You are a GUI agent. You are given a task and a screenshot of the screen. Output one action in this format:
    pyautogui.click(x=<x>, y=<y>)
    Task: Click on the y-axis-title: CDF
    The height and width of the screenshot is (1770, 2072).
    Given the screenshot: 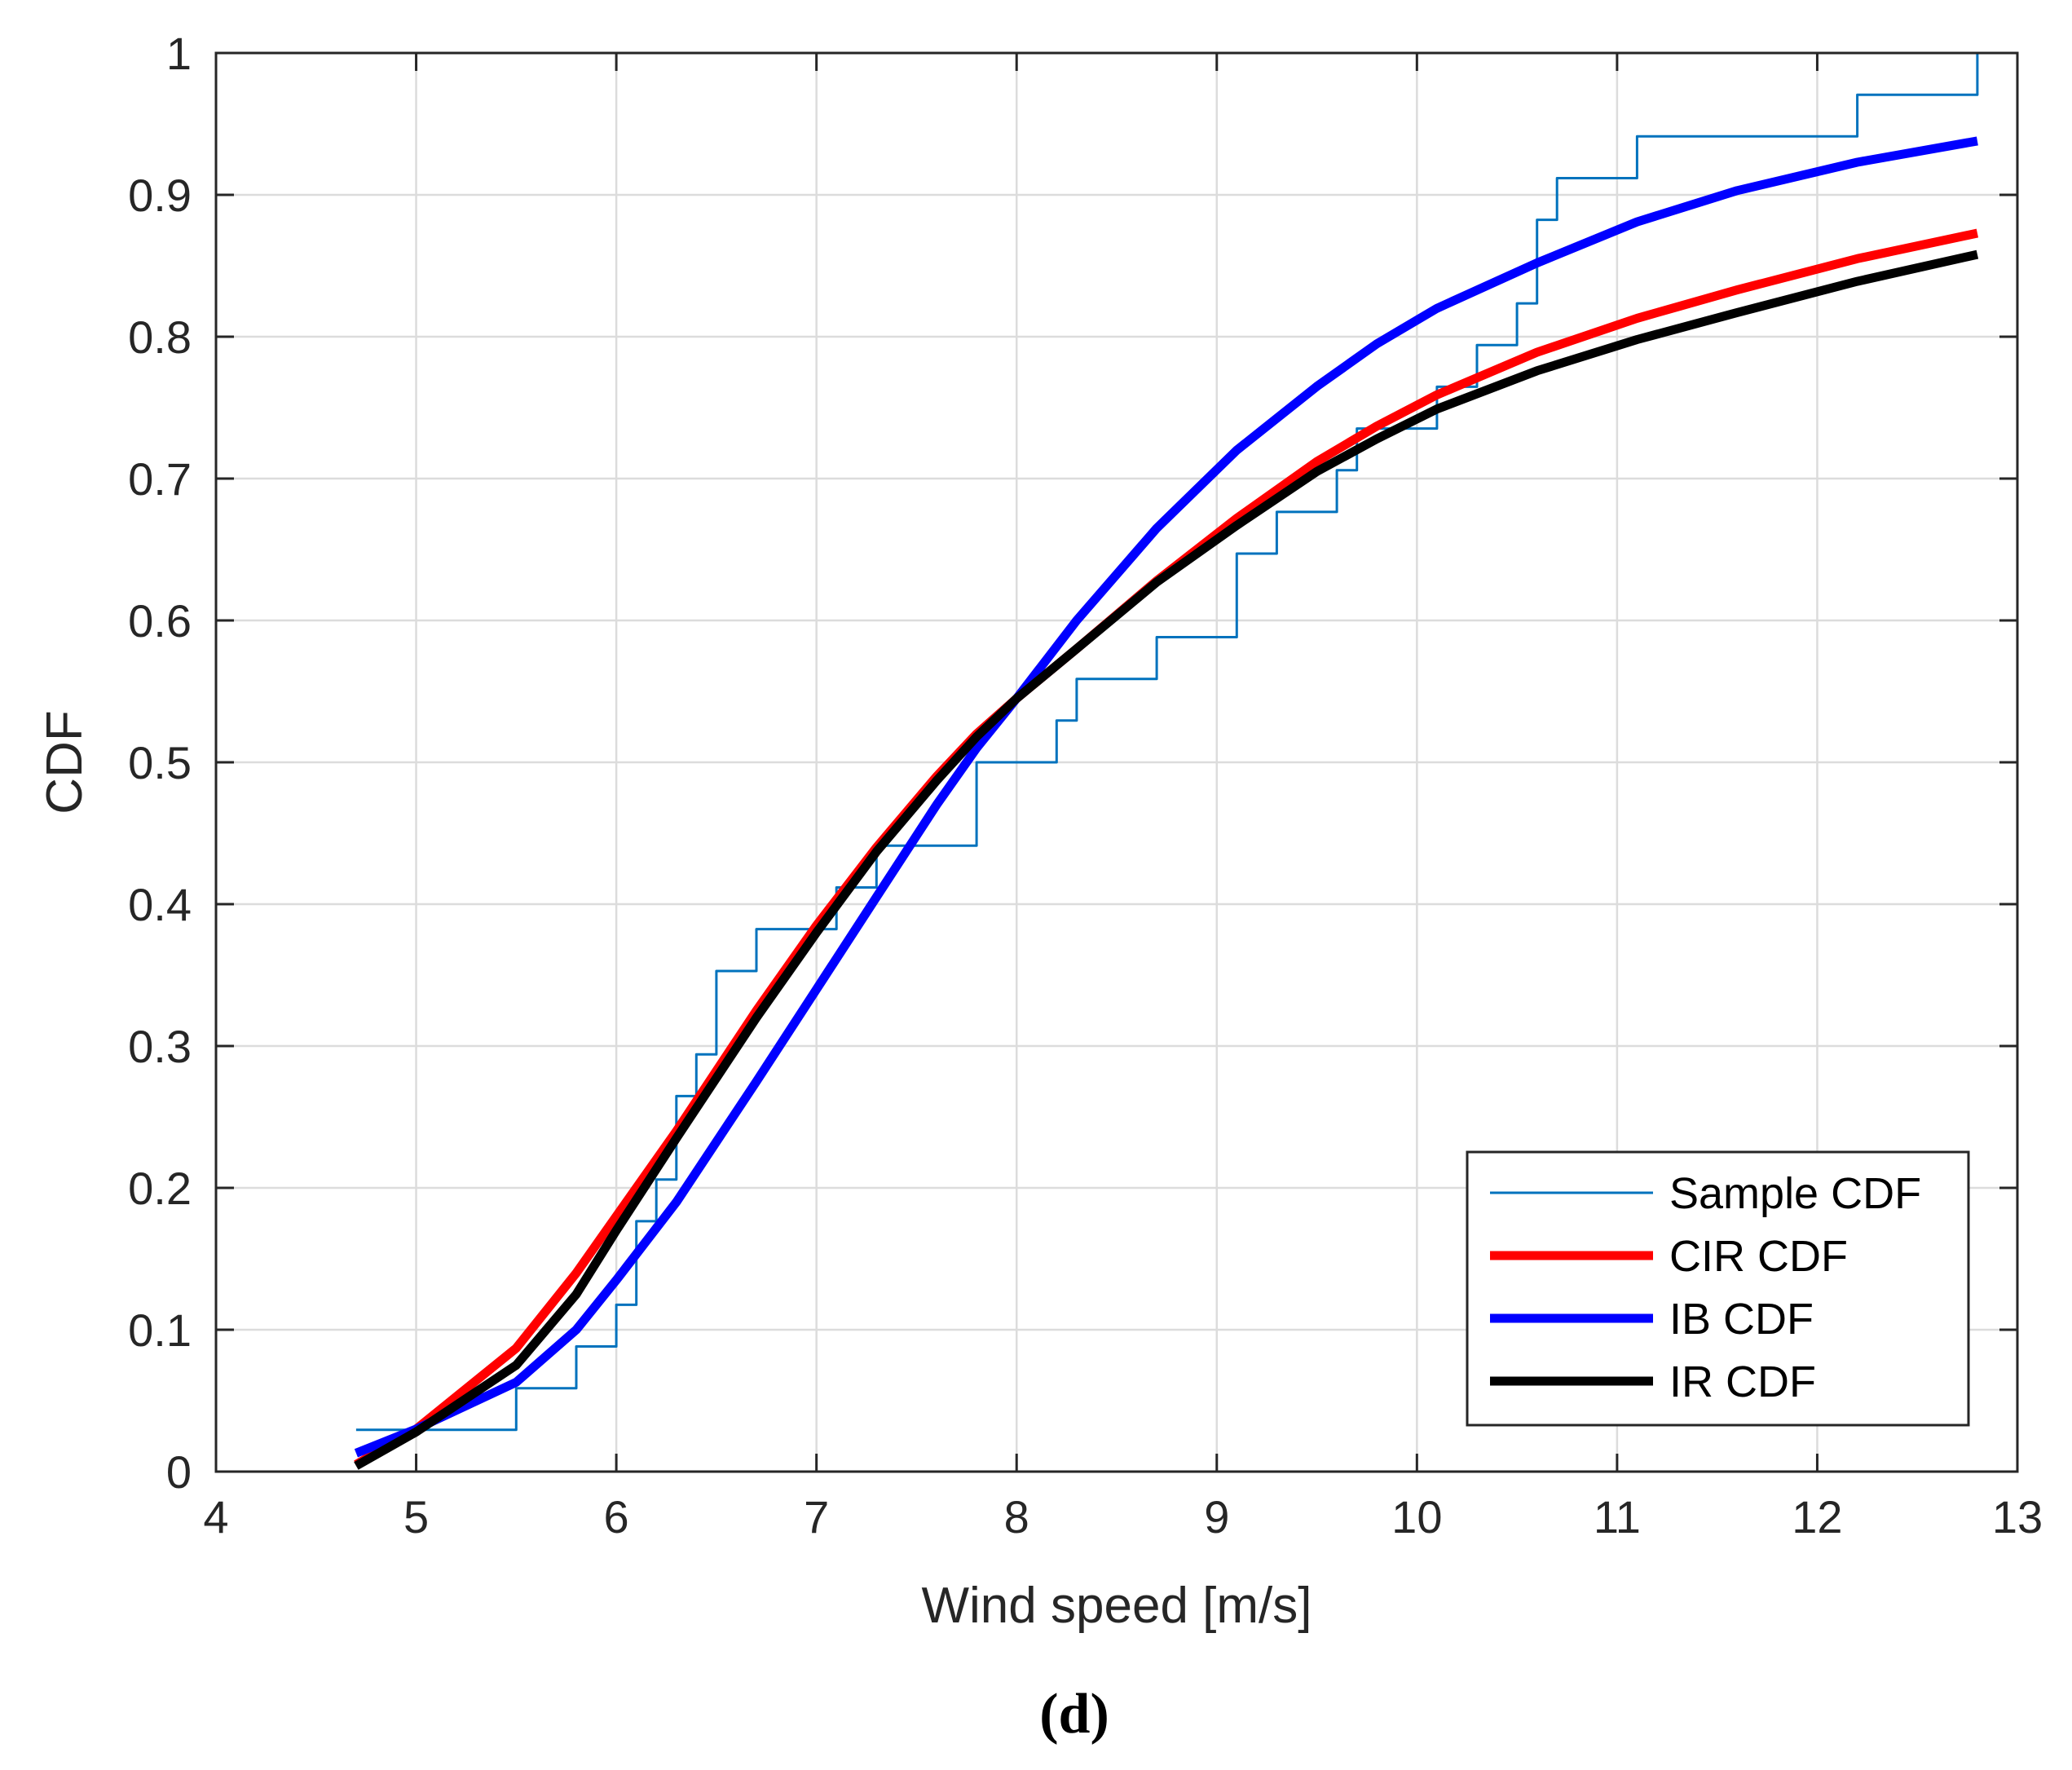 What is the action you would take?
    pyautogui.click(x=65, y=762)
    